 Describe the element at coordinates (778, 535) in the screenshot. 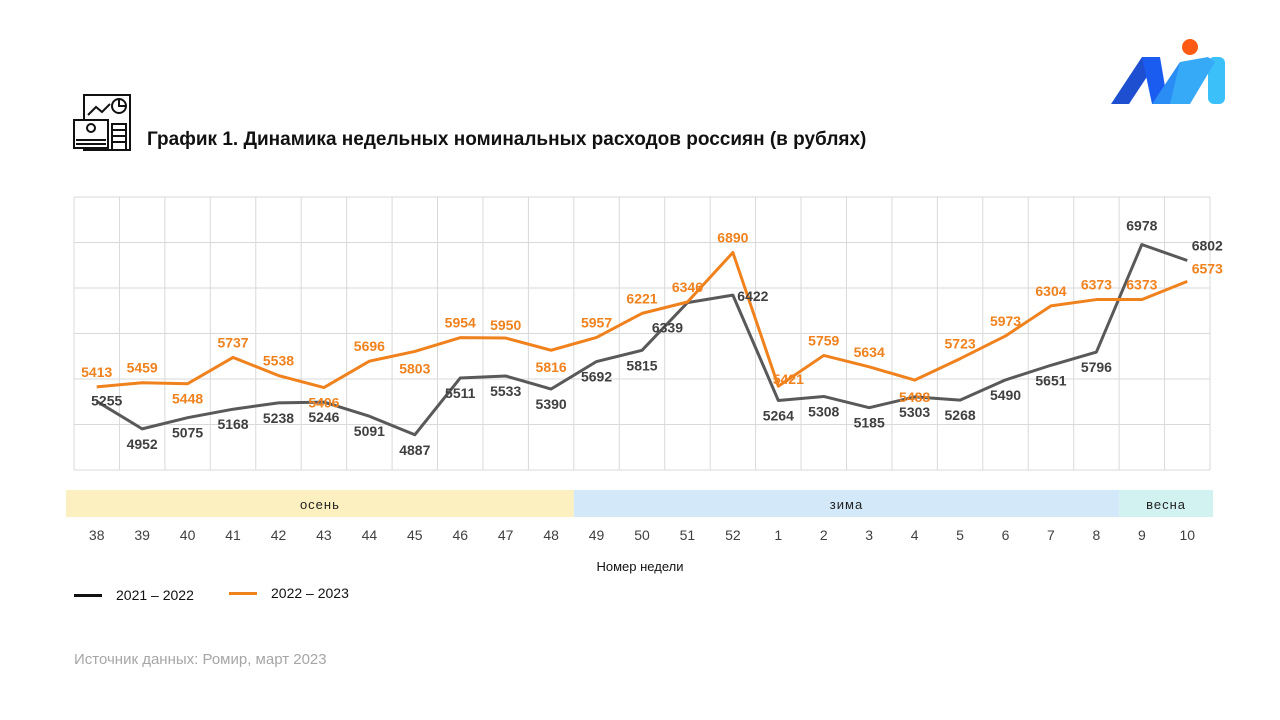

I see `x-tick-label: 1` at that location.